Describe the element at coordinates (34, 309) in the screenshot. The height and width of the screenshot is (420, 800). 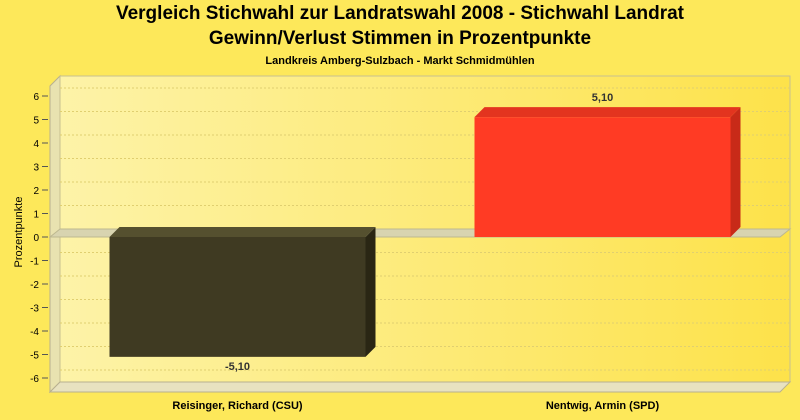
I see `y-tick-label: -3` at that location.